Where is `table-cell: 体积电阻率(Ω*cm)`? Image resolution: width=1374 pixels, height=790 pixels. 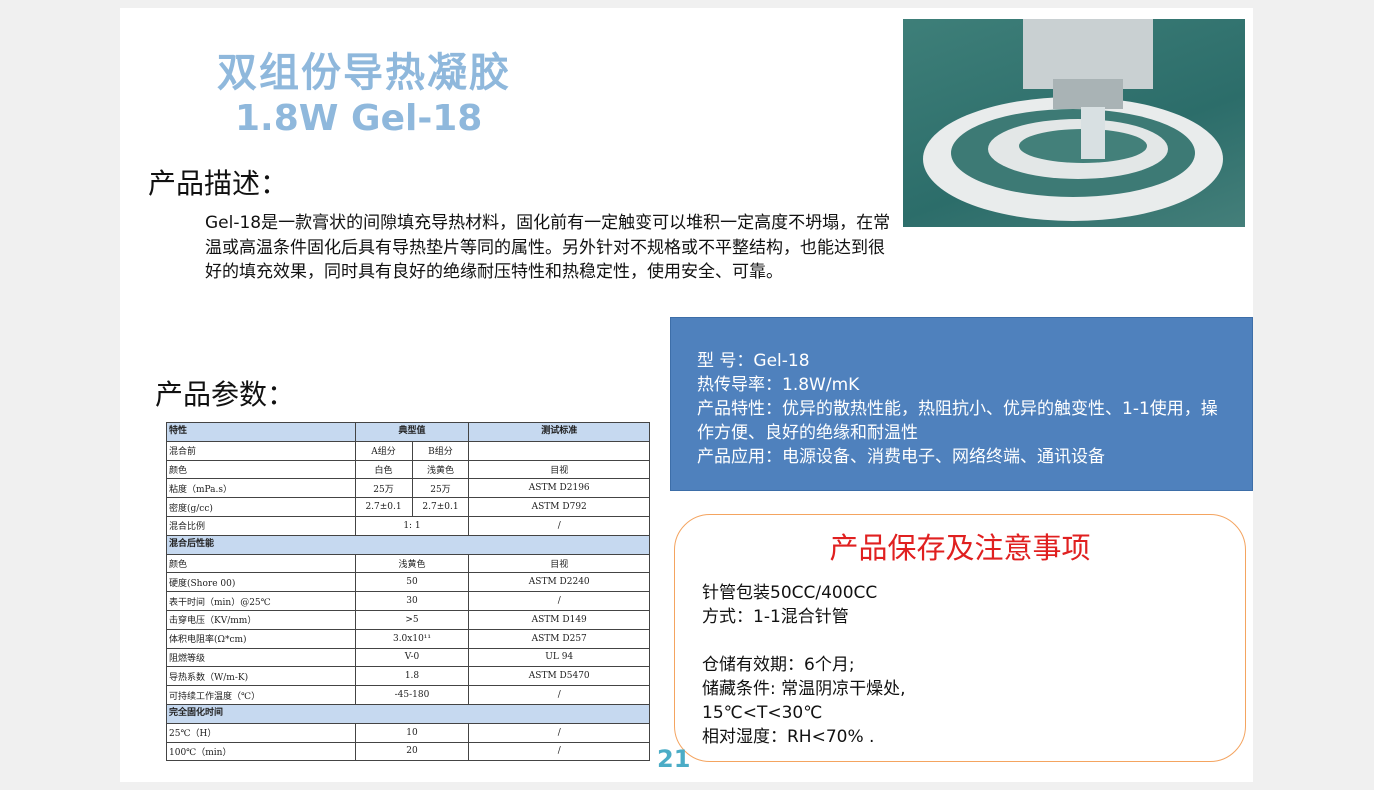
table-cell: 体积电阻率(Ω*cm) is located at coordinates (261, 638).